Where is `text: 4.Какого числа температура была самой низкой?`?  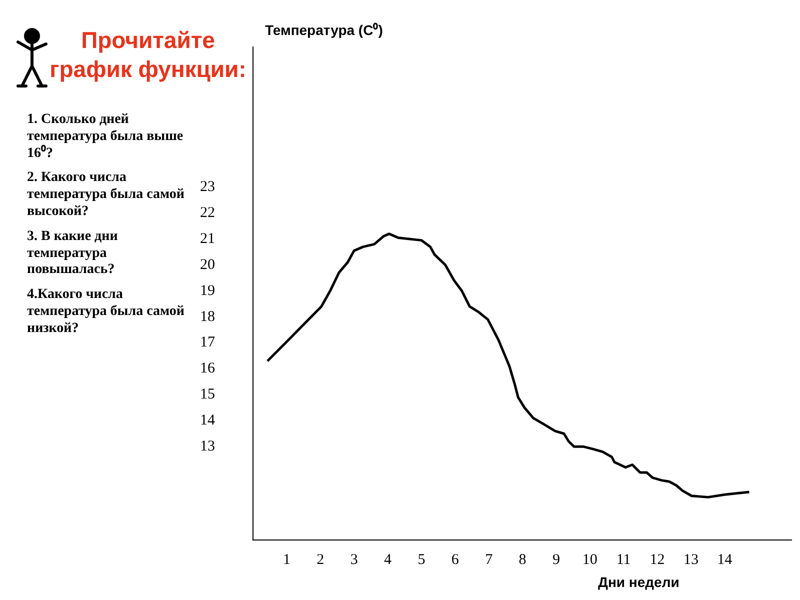 text: 4.Какого числа температура была самой низкой? is located at coordinates (106, 312).